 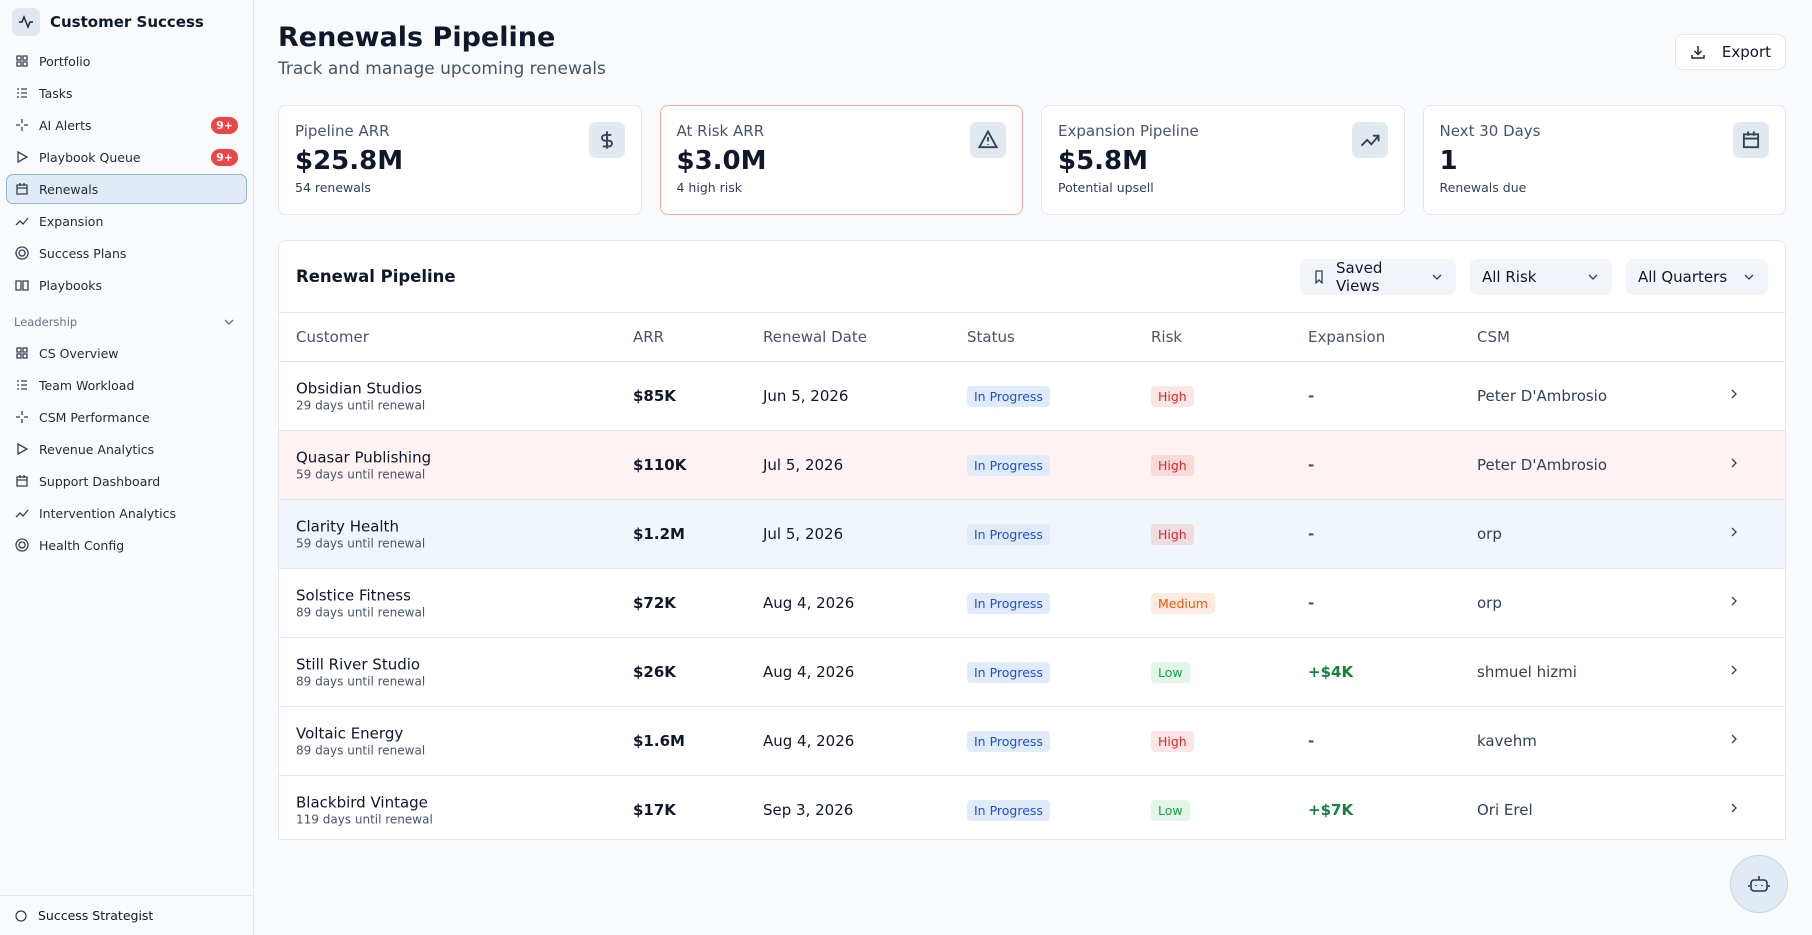 I want to click on expansion-value: -, so click(x=1311, y=741).